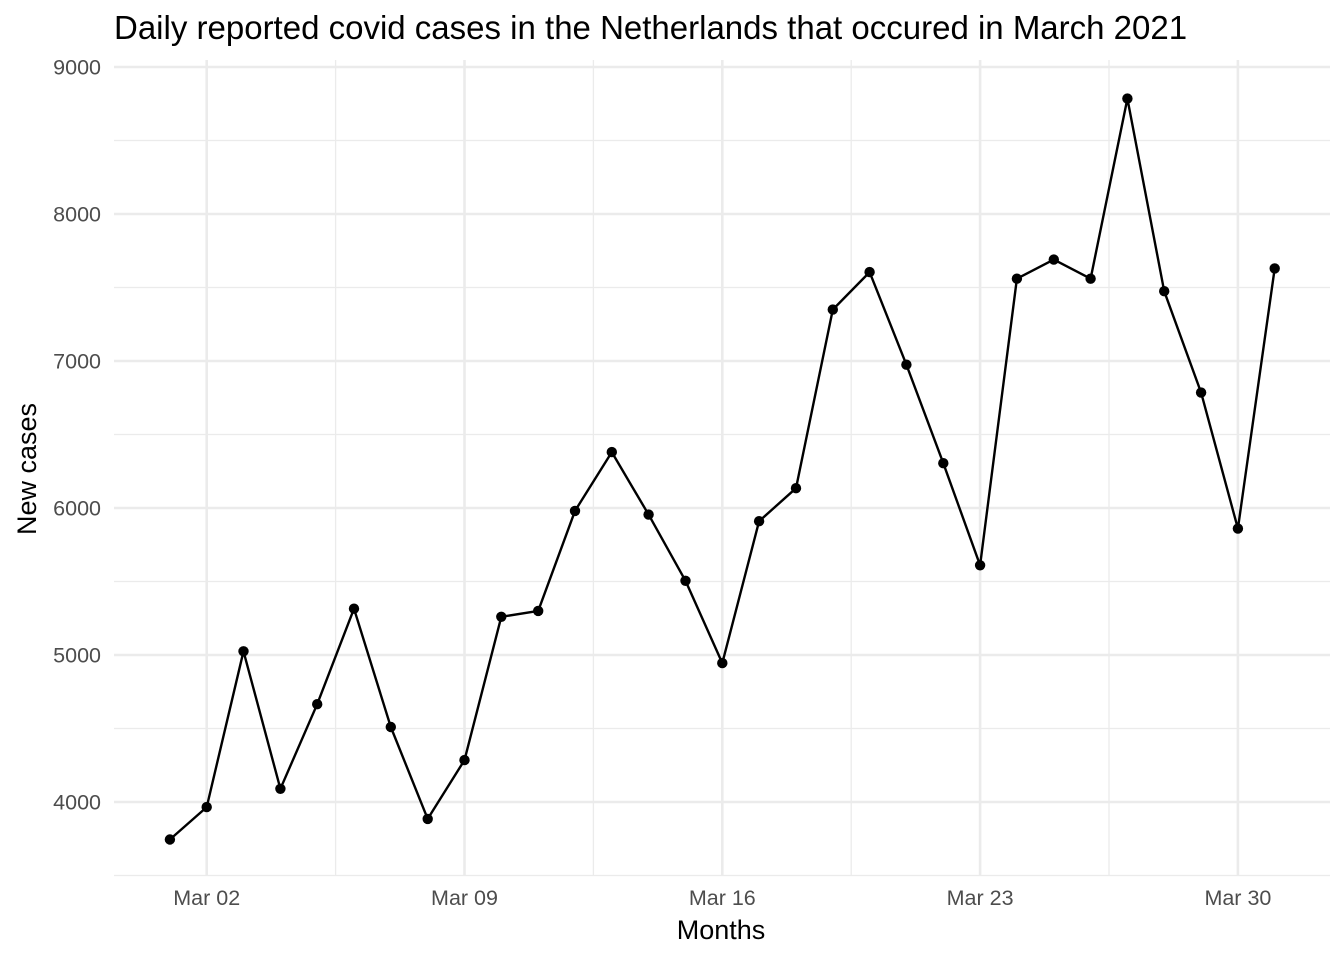  What do you see at coordinates (77, 435) in the screenshot?
I see `y-axis-ticks: 4000 5000 6000 7000 8000 9000` at bounding box center [77, 435].